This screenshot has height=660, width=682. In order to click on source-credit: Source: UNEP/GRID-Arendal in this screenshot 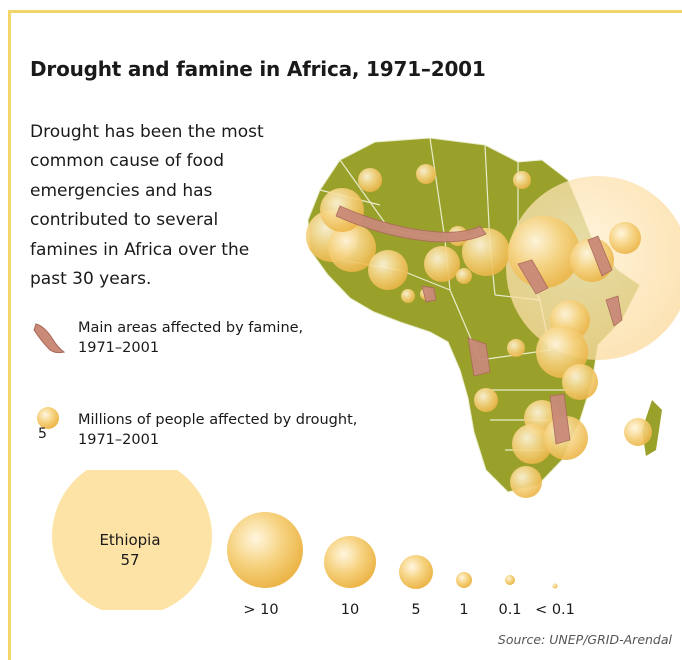, I will do `click(584, 639)`.